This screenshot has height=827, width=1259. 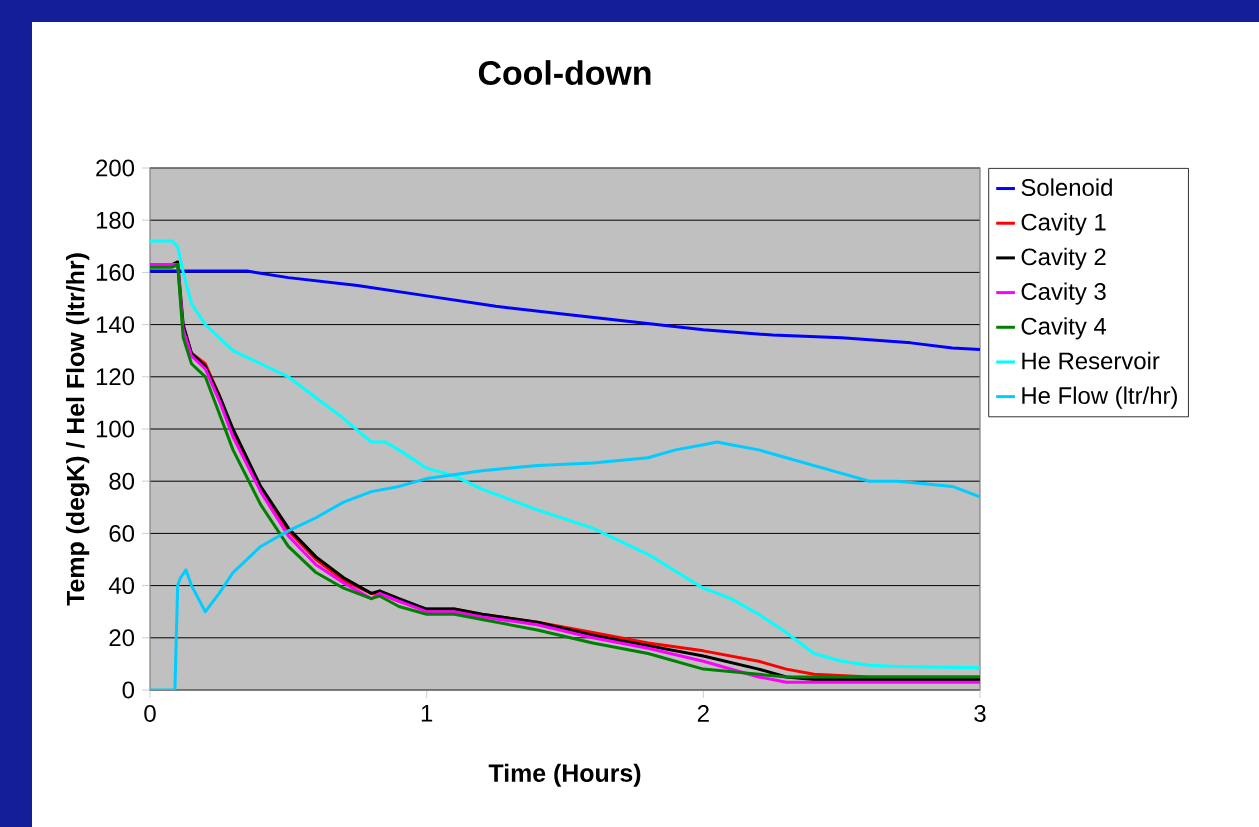 I want to click on chart-title: Cool-down, so click(x=564, y=73).